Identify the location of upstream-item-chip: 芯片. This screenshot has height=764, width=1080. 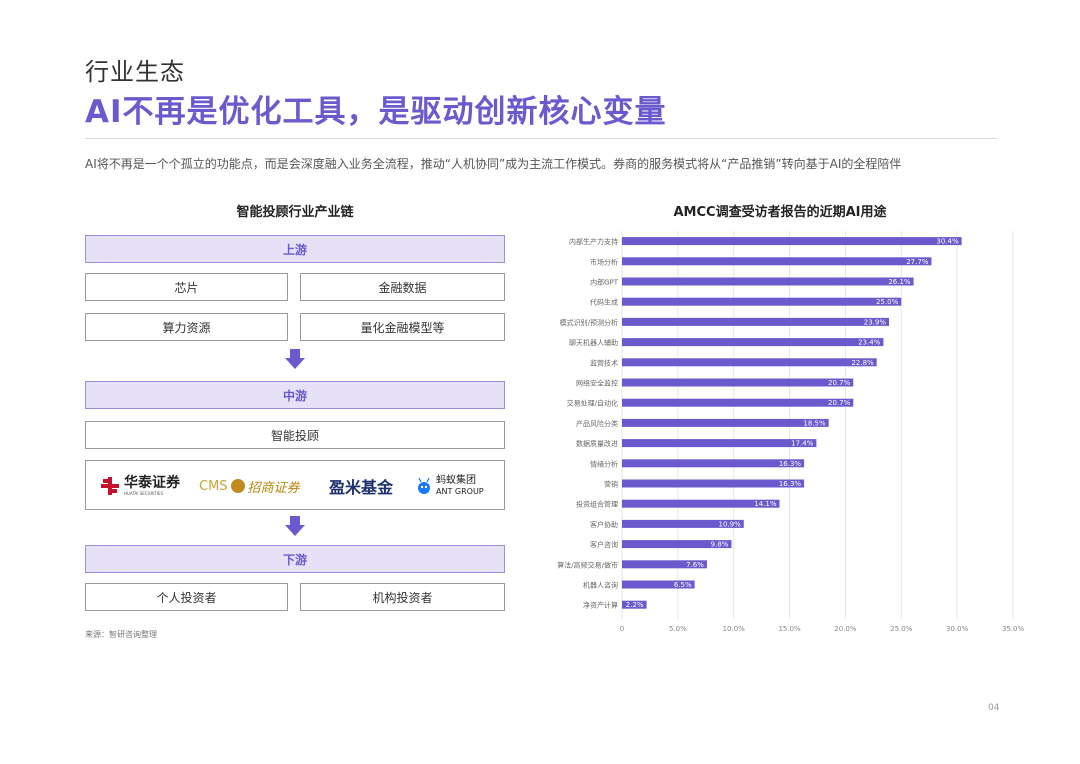
(186, 287).